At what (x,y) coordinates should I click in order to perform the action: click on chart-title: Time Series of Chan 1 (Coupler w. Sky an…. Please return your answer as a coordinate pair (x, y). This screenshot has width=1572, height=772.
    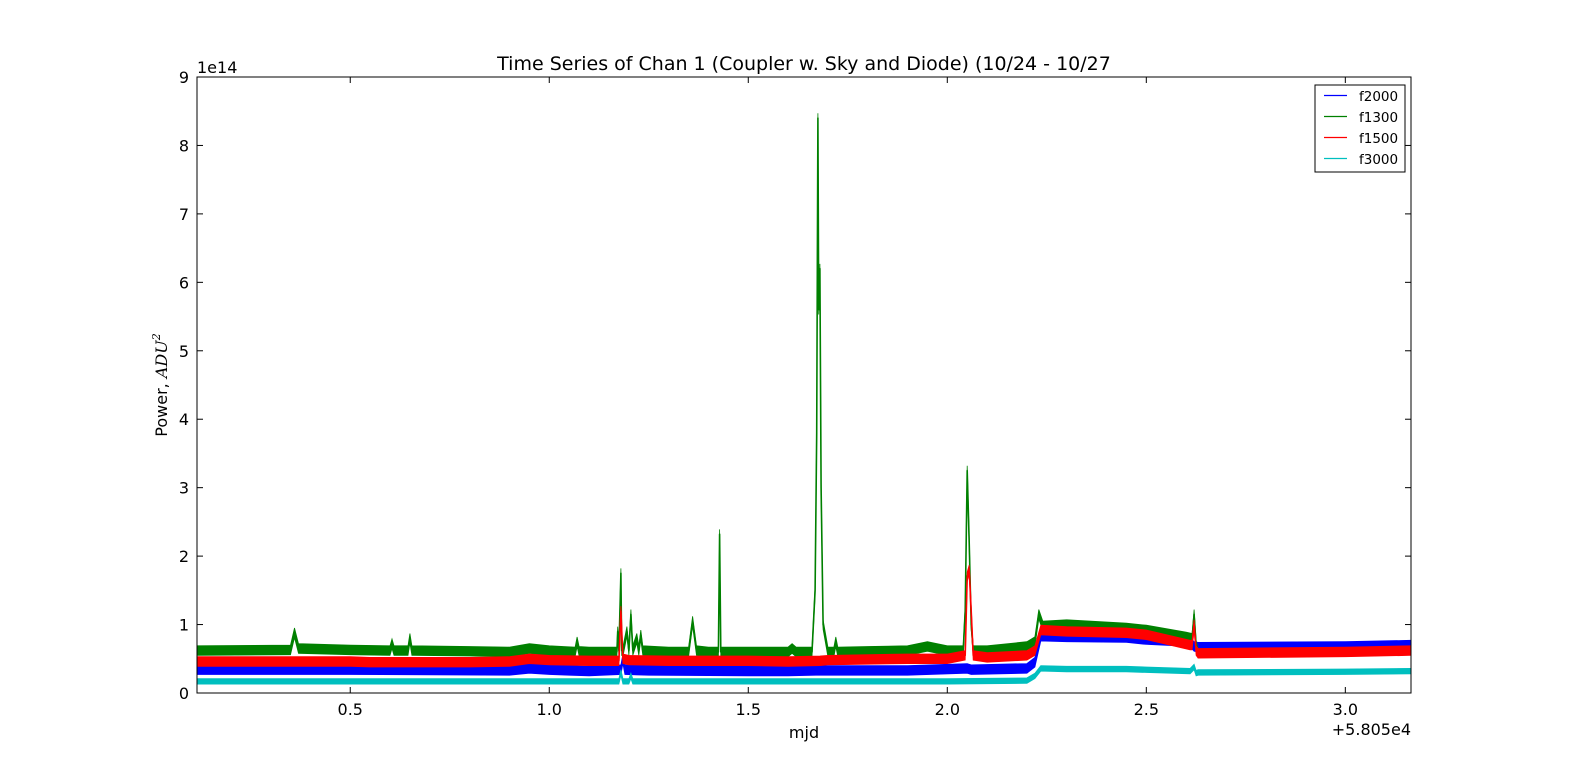
    Looking at the image, I should click on (803, 64).